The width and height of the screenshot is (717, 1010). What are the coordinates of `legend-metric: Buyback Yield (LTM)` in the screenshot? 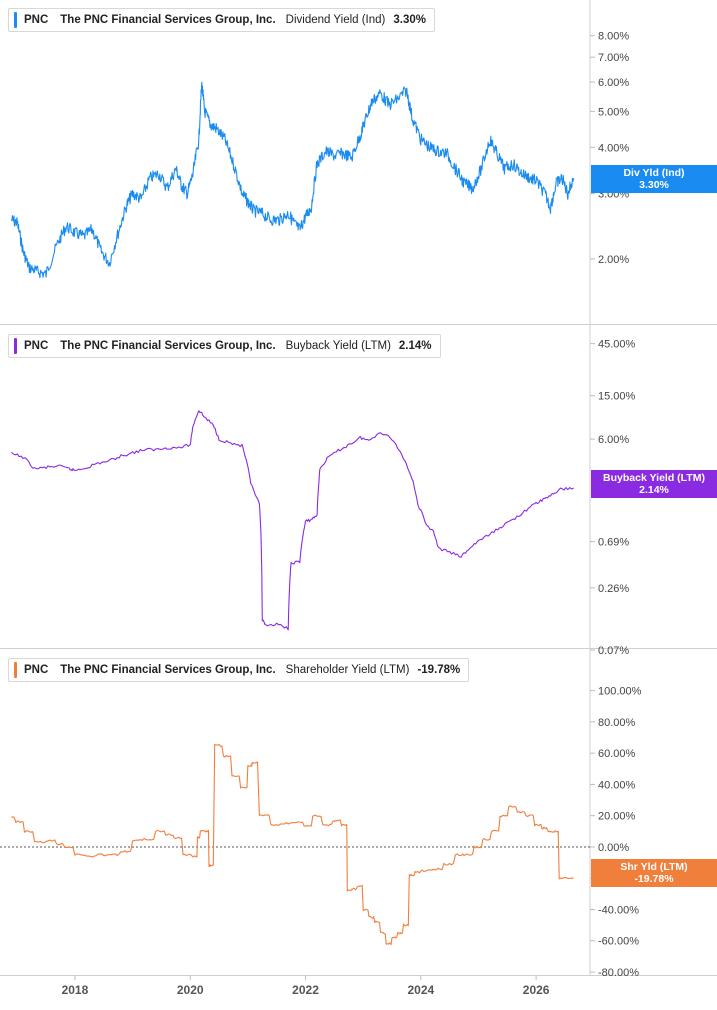 It's located at (338, 346).